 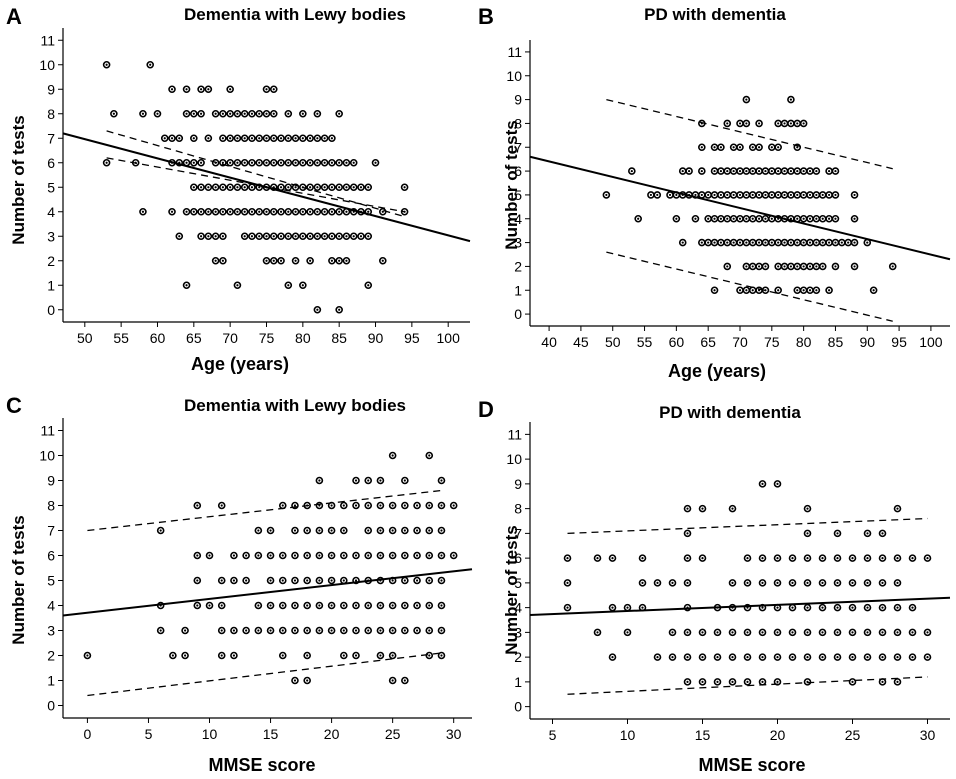 What do you see at coordinates (518, 314) in the screenshot?
I see `y-tick-label: 0` at bounding box center [518, 314].